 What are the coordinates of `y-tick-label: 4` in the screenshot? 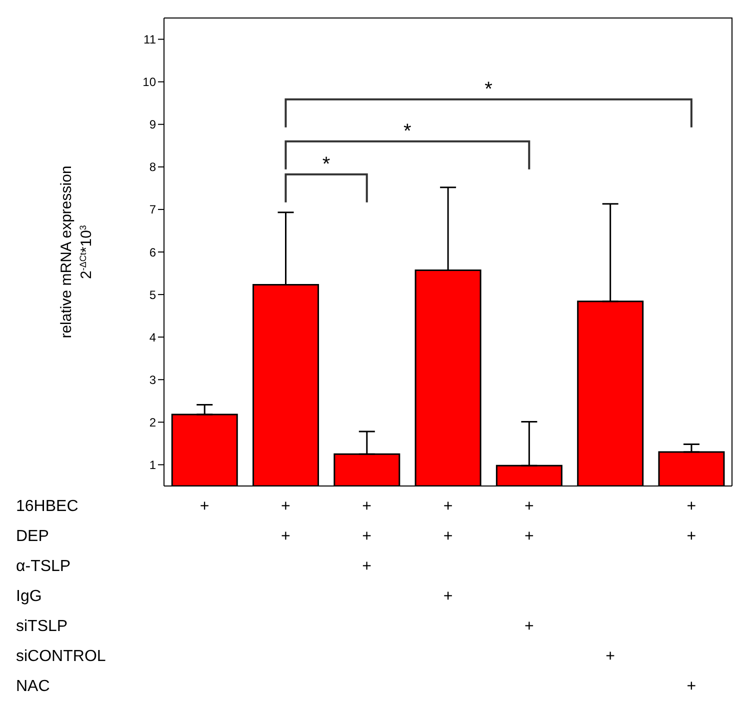 It's located at (152, 337).